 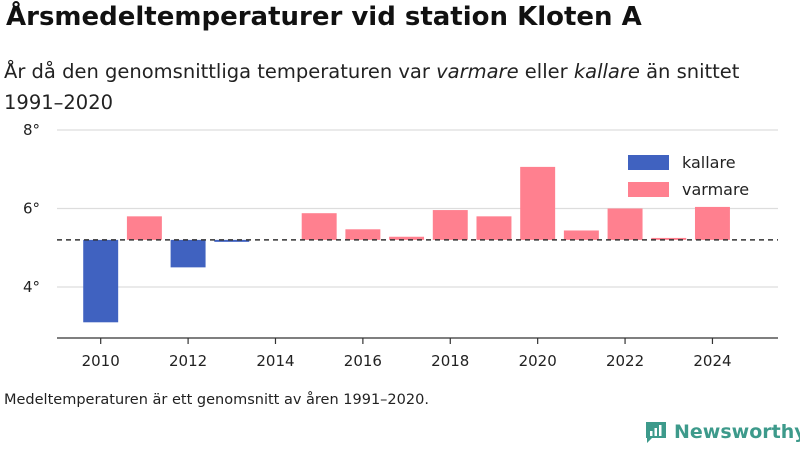 What do you see at coordinates (546, 71) in the screenshot?
I see `subtitle-part2: eller` at bounding box center [546, 71].